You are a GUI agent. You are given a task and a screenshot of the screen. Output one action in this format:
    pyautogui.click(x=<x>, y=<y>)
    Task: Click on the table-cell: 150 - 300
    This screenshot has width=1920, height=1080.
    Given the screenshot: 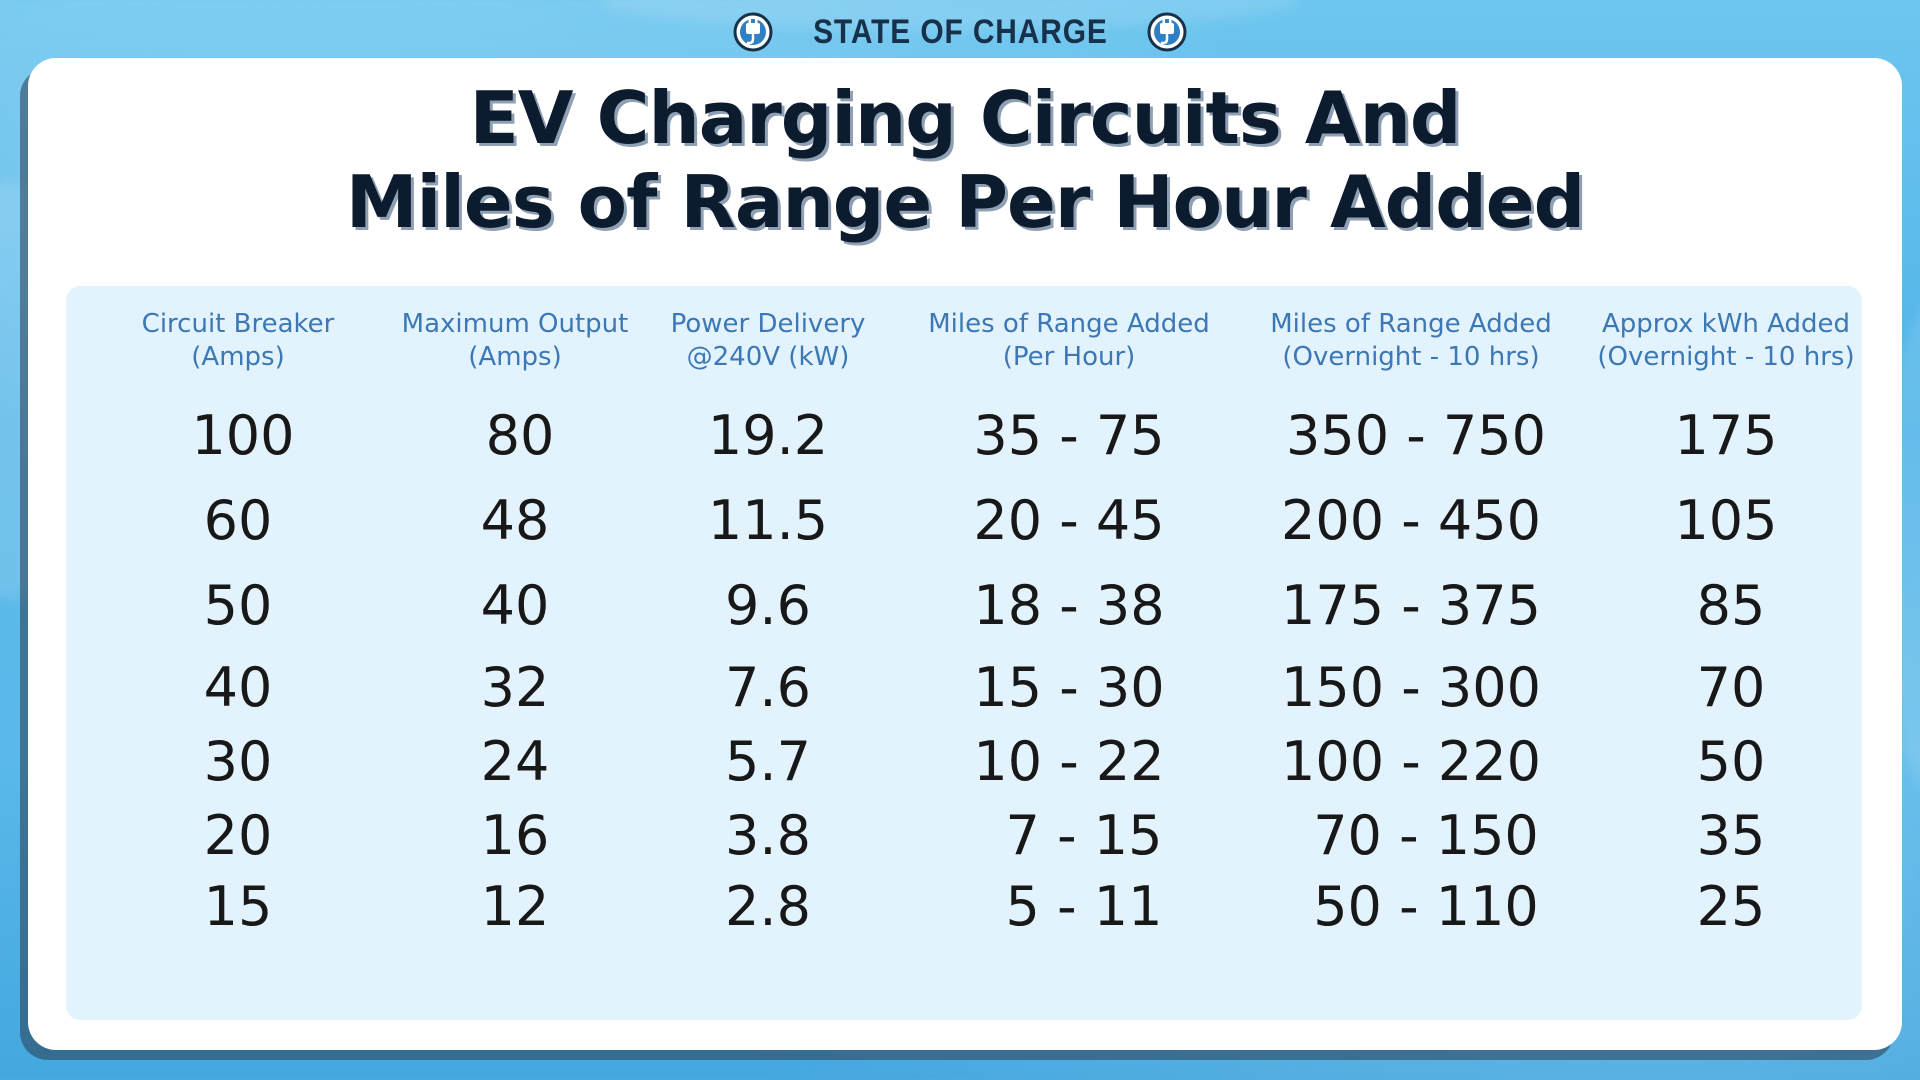 What is the action you would take?
    pyautogui.click(x=1411, y=687)
    